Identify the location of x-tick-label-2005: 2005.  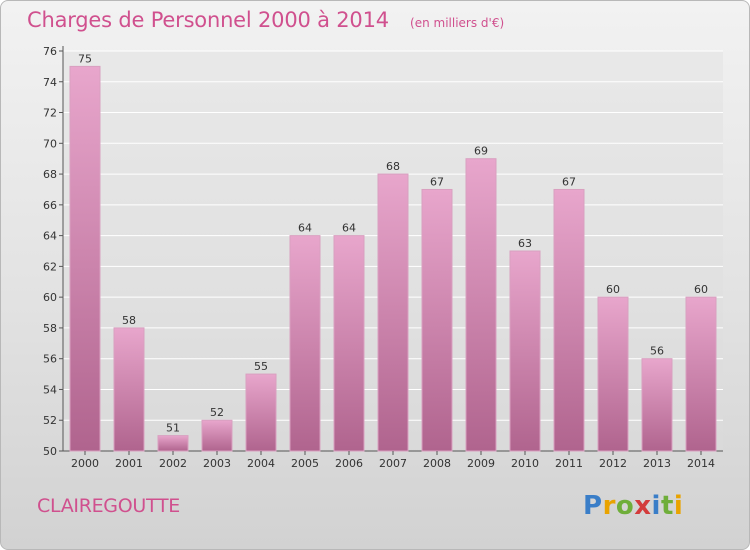
(305, 463).